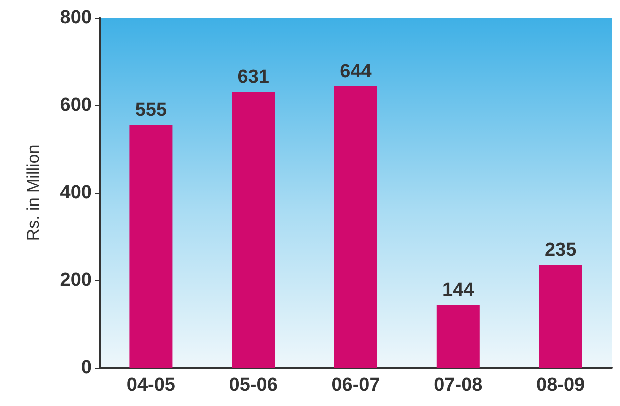  Describe the element at coordinates (76, 193) in the screenshot. I see `y-tick-label: 400` at that location.